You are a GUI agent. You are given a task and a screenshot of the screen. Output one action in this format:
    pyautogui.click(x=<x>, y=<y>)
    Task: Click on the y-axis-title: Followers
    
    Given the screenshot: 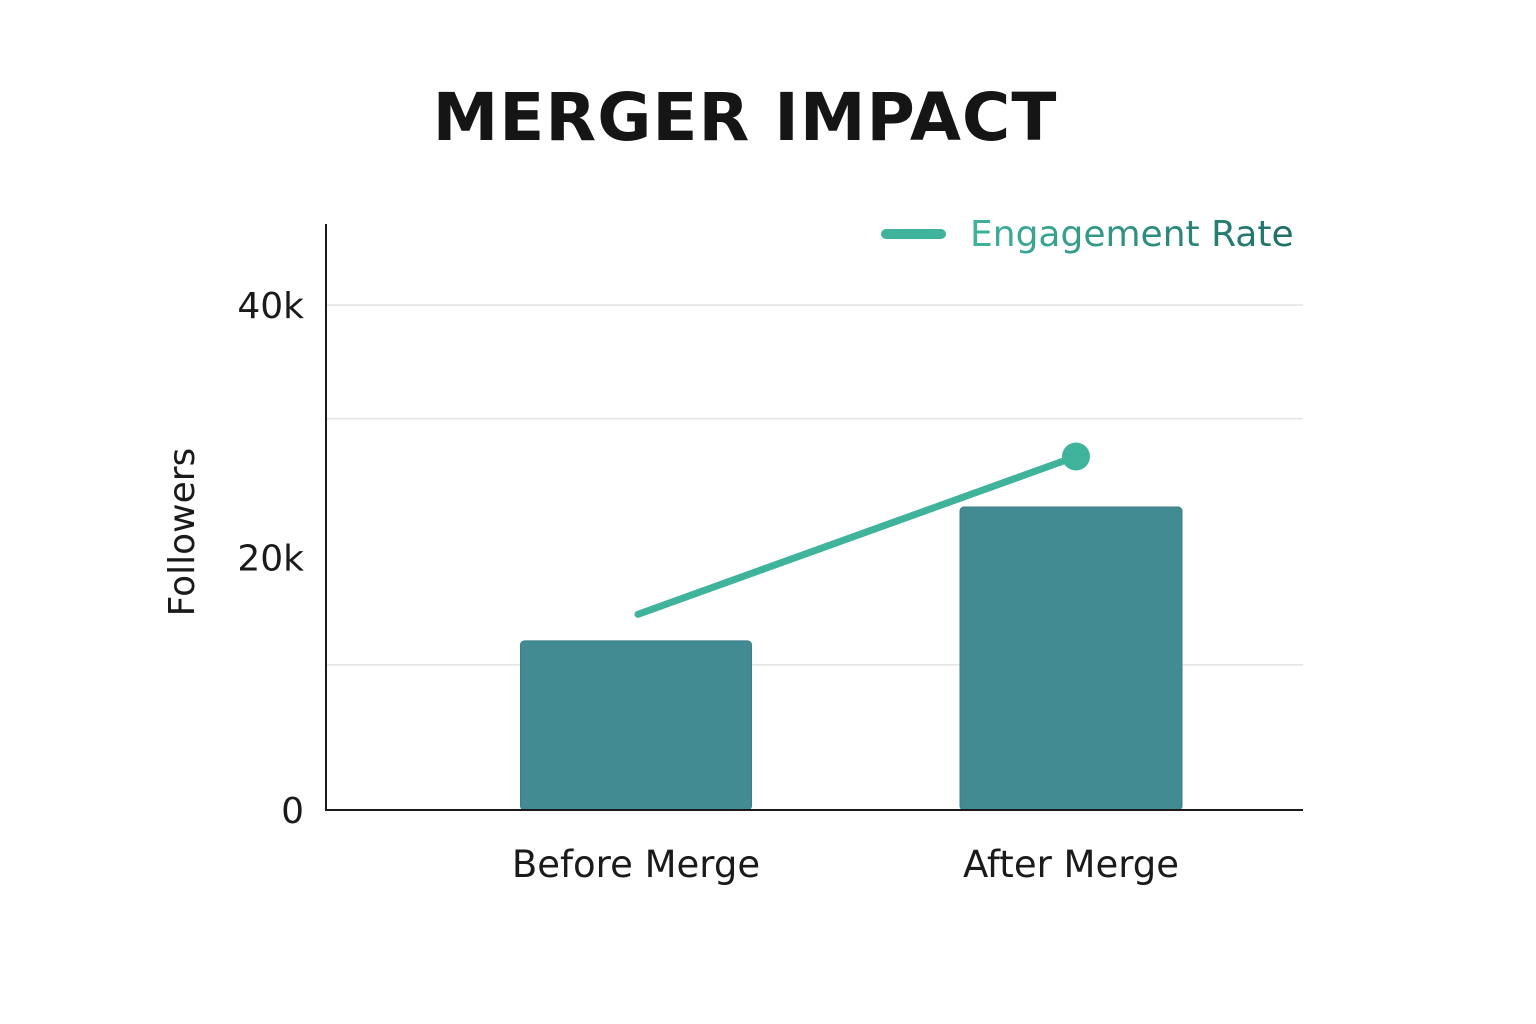 What is the action you would take?
    pyautogui.click(x=182, y=532)
    